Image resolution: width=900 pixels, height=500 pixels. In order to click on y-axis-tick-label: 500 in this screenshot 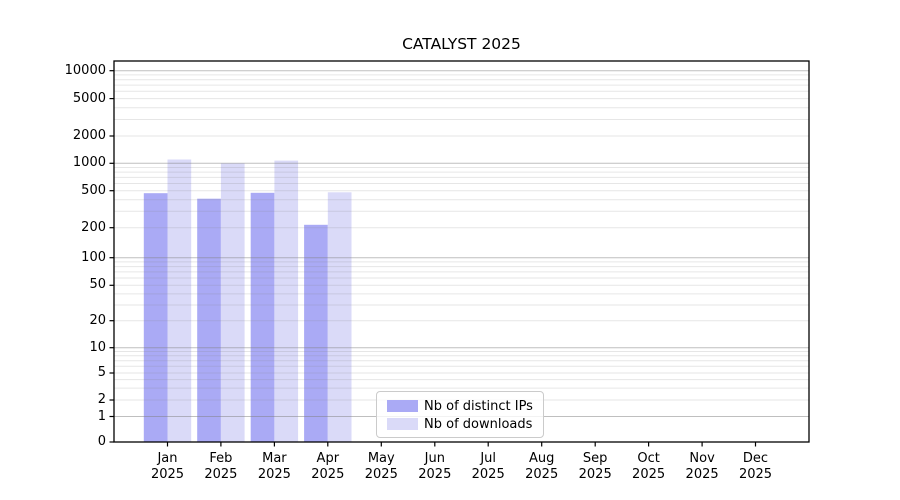, I will do `click(93, 190)`.